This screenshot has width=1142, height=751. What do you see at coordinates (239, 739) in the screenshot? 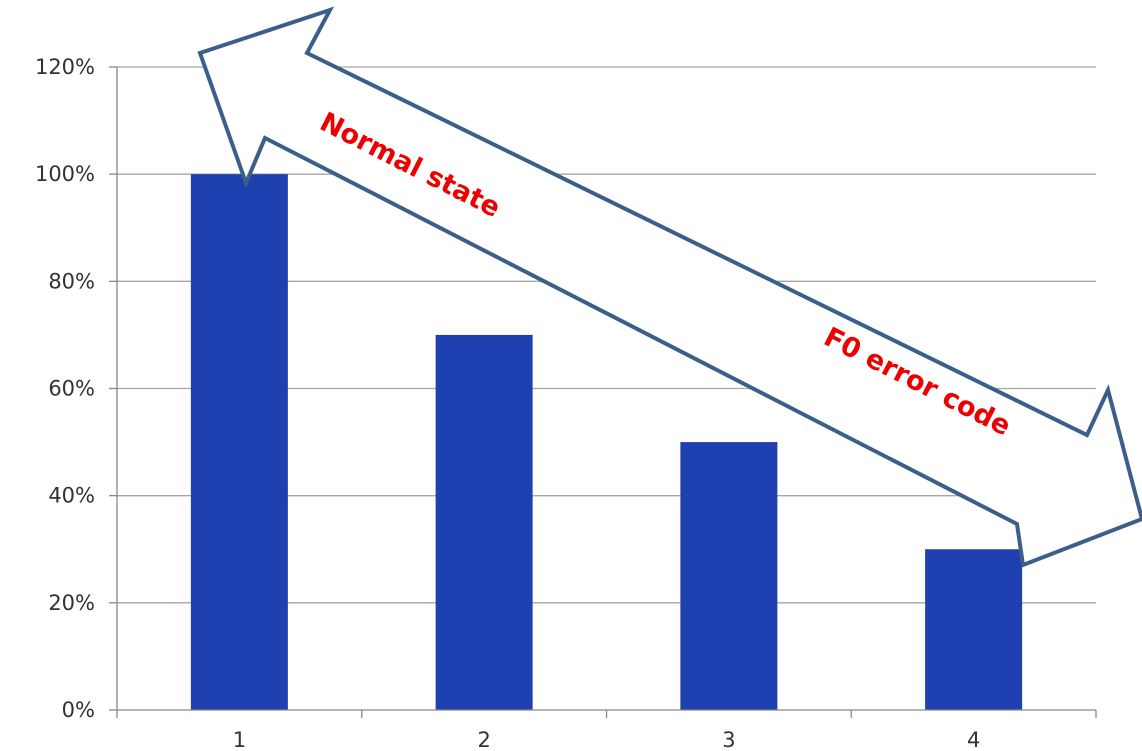
I see `x-tick-label: 1` at bounding box center [239, 739].